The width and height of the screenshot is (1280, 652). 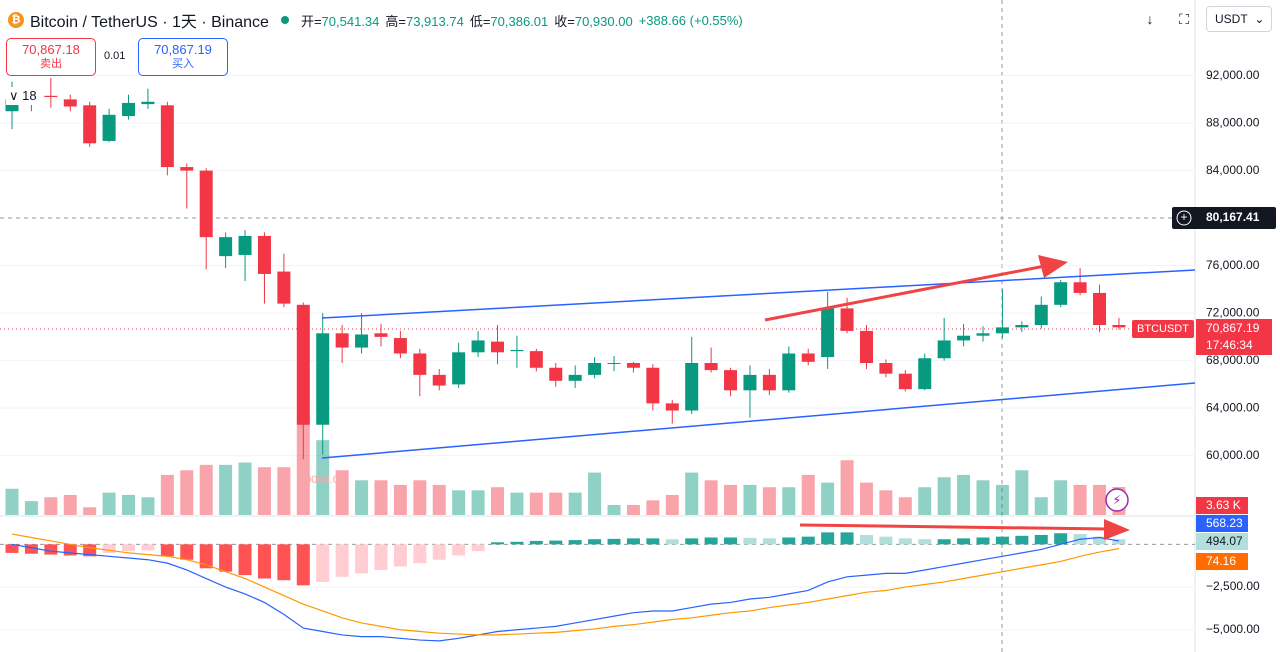 What do you see at coordinates (51, 57) in the screenshot?
I see `sell-button: 70,867.18 卖出` at bounding box center [51, 57].